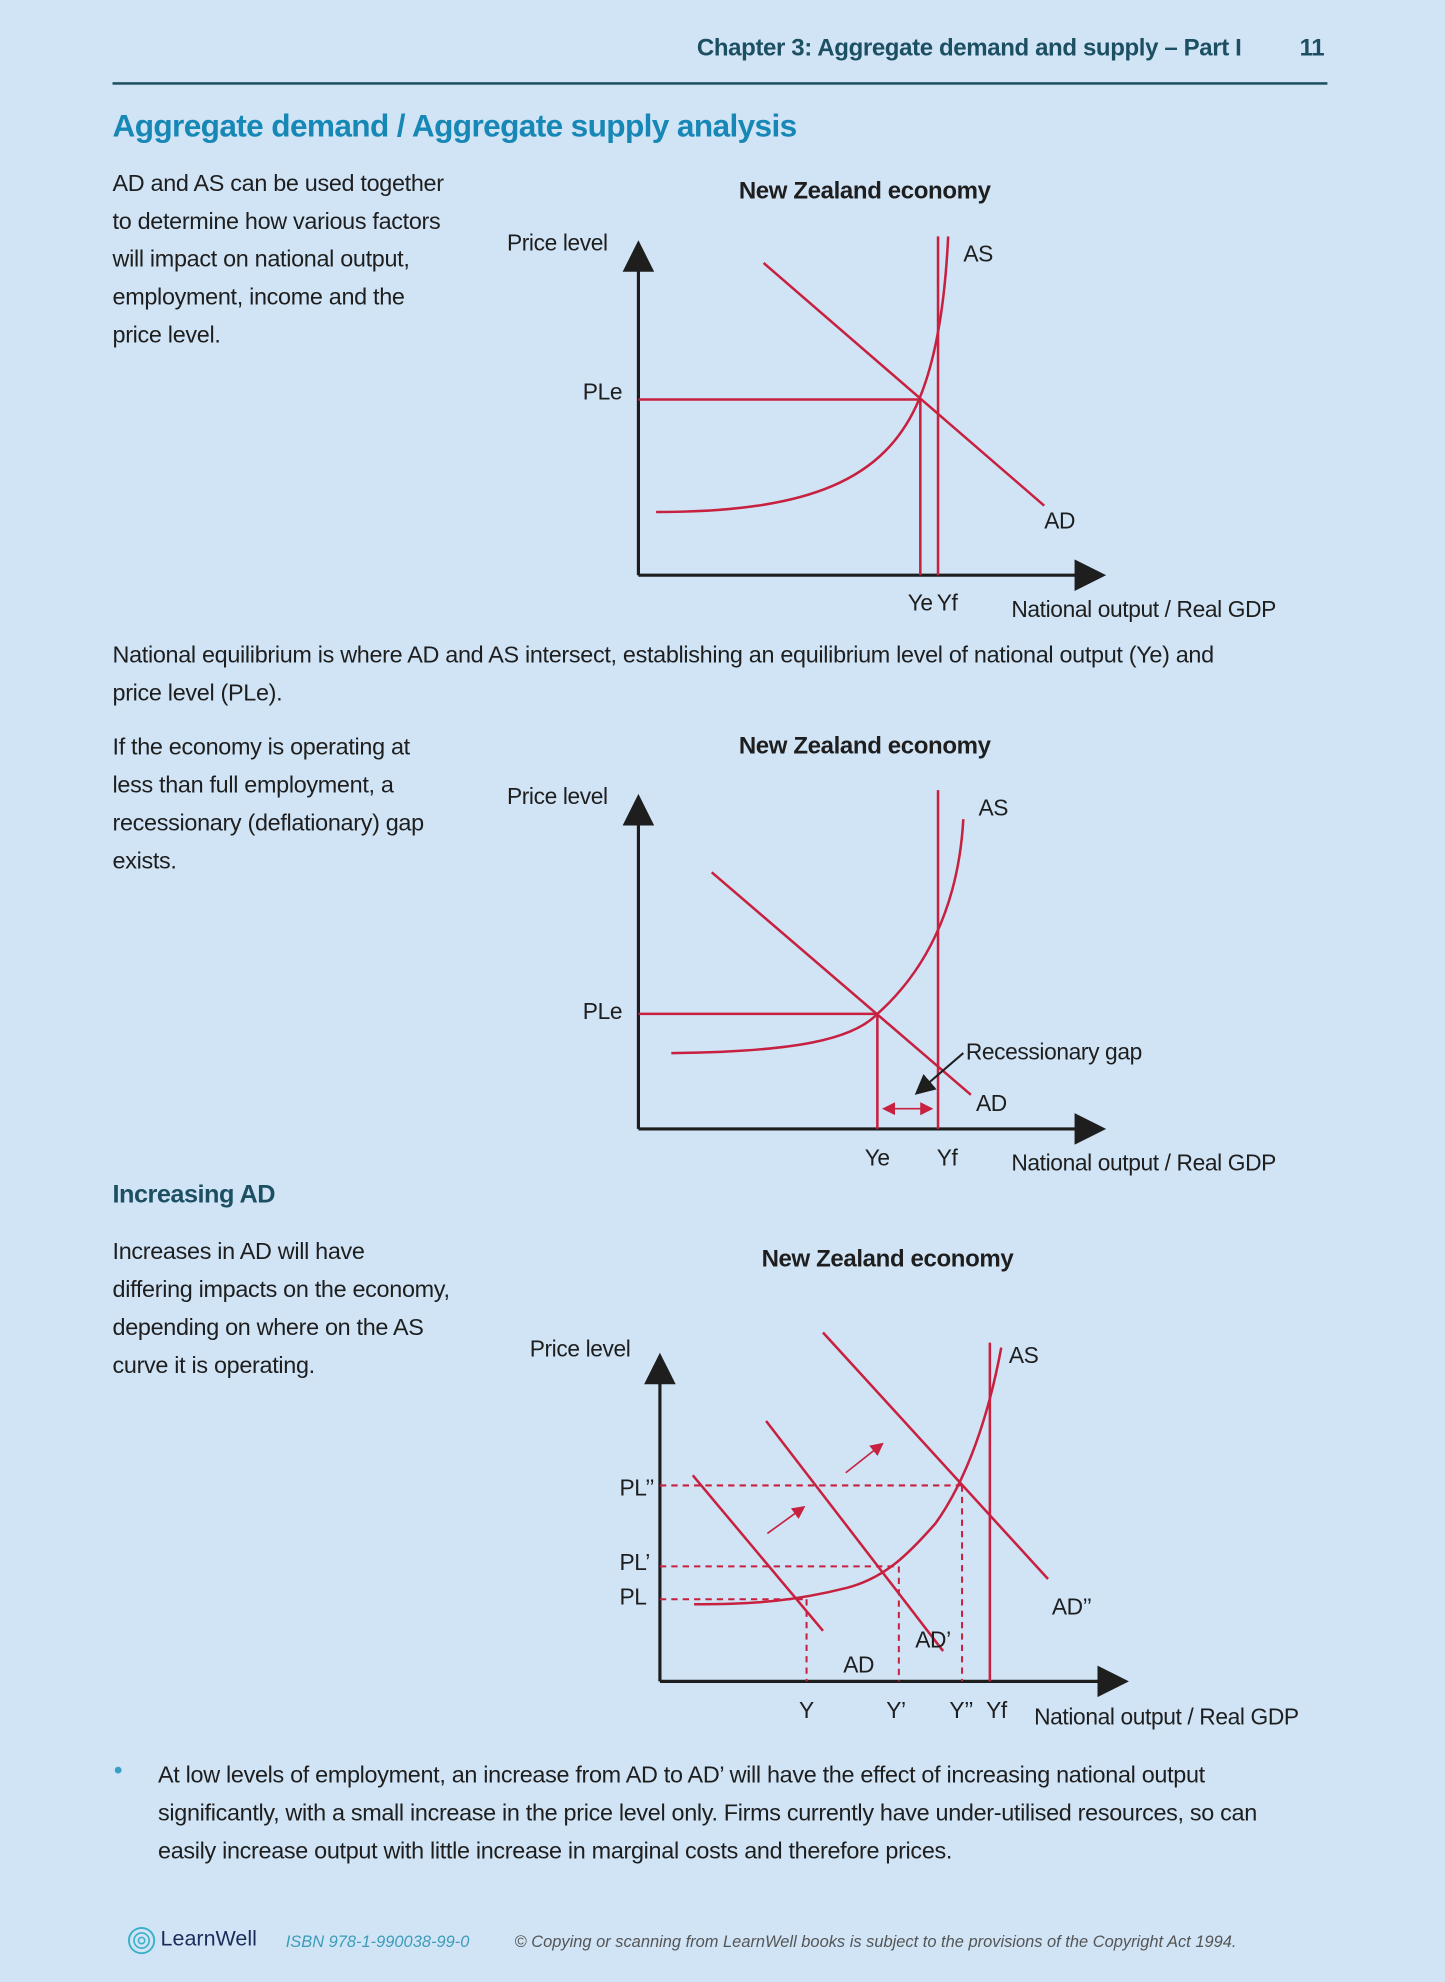  What do you see at coordinates (377, 1941) in the screenshot?
I see `footer-isbn: ISBN 978-1-990038-99-0` at bounding box center [377, 1941].